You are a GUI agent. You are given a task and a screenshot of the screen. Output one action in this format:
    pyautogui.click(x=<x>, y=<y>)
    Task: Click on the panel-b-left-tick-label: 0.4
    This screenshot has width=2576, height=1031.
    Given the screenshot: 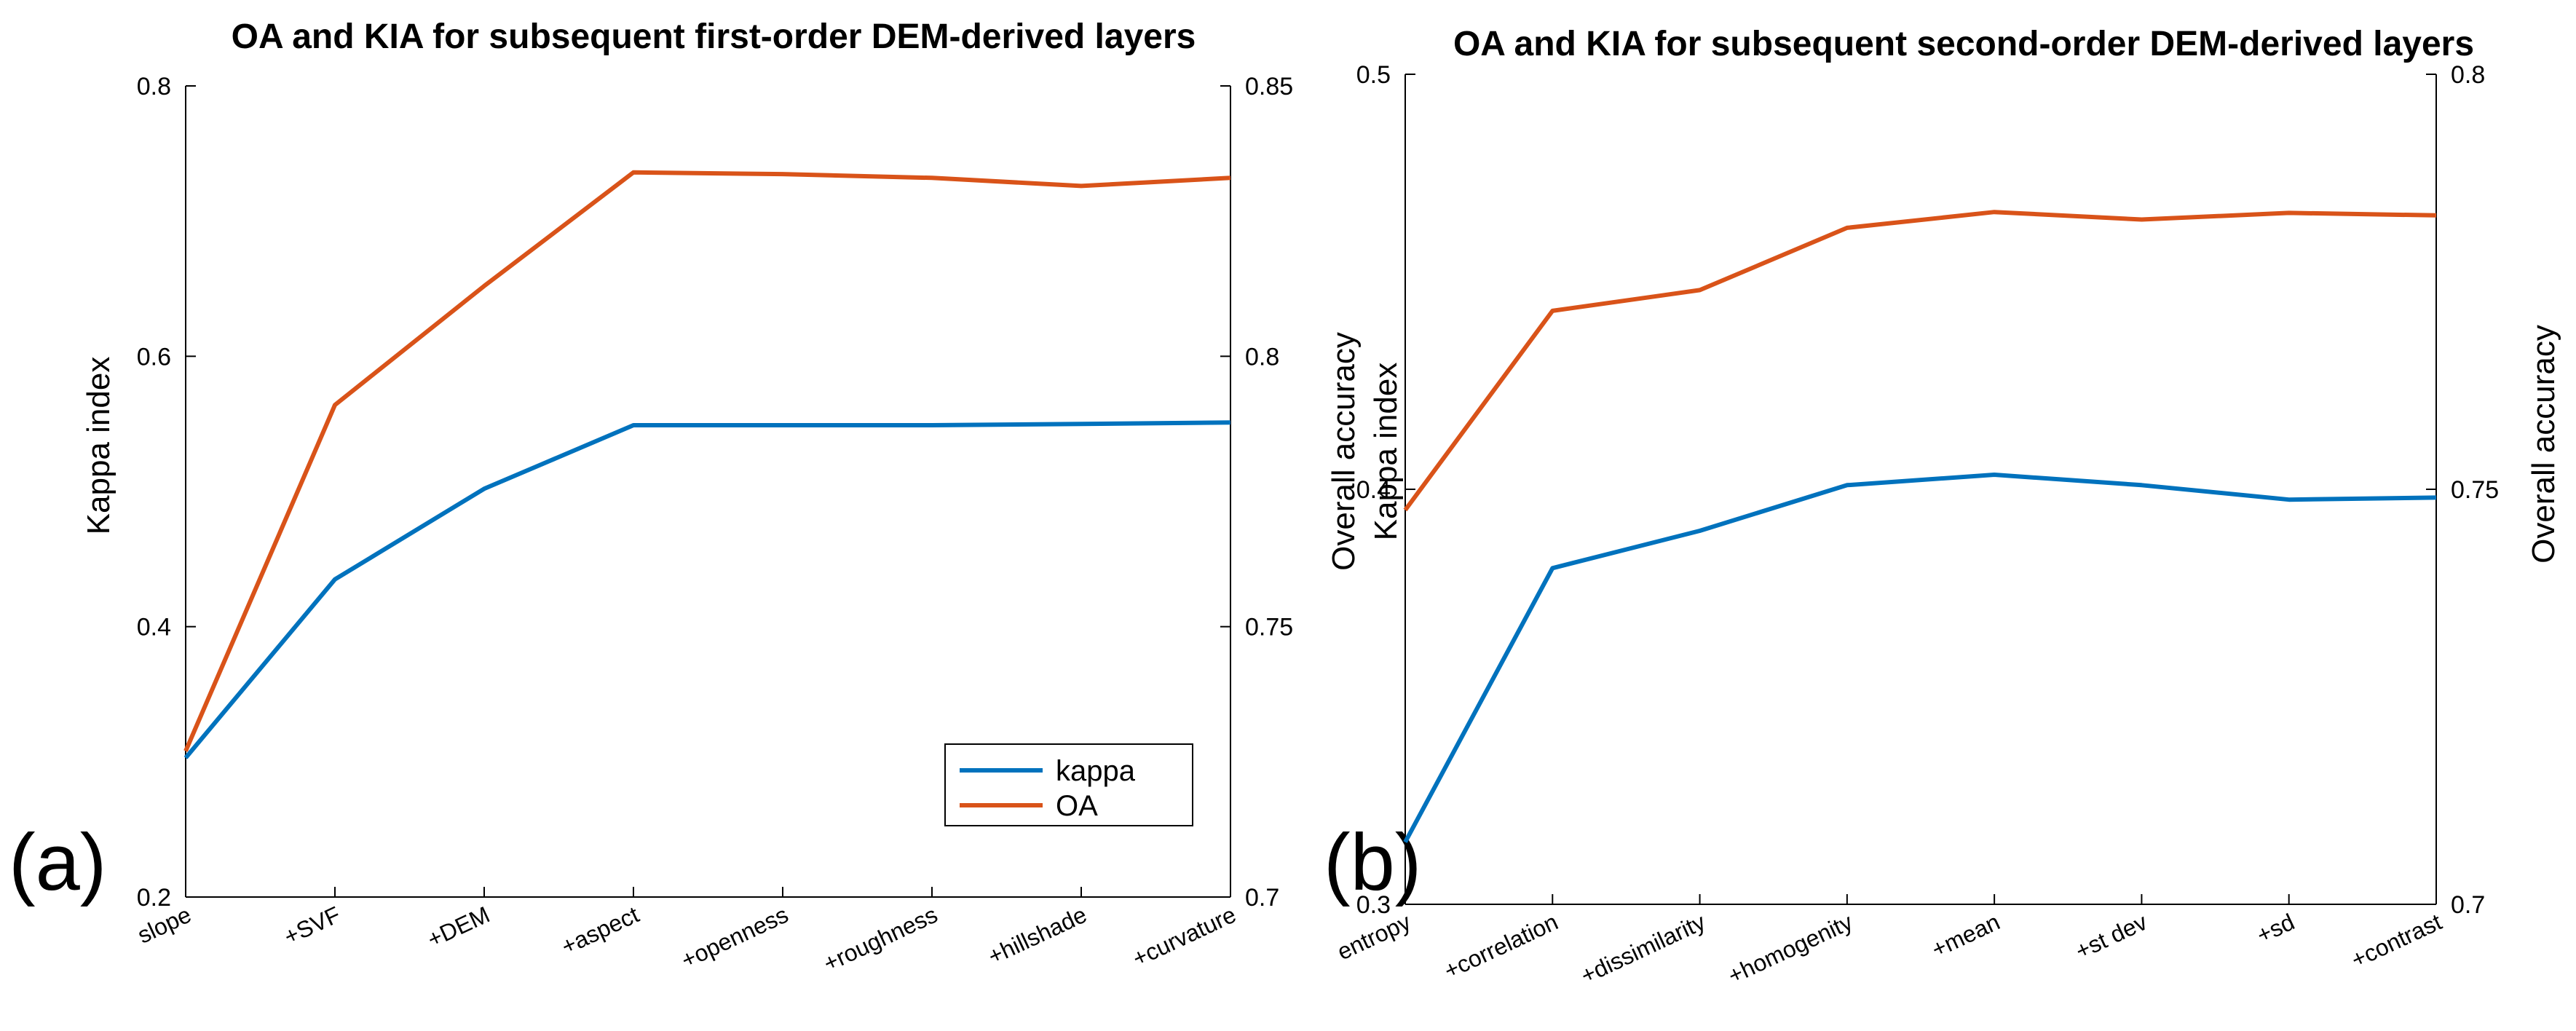 What is the action you would take?
    pyautogui.click(x=1373, y=490)
    